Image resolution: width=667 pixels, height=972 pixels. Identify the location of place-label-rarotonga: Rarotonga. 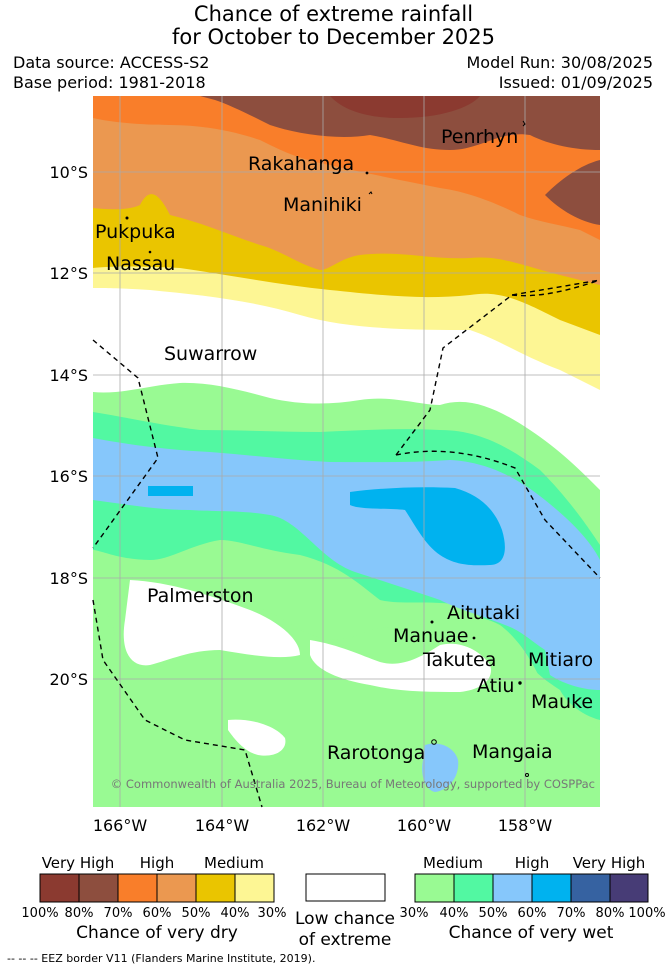
(376, 753).